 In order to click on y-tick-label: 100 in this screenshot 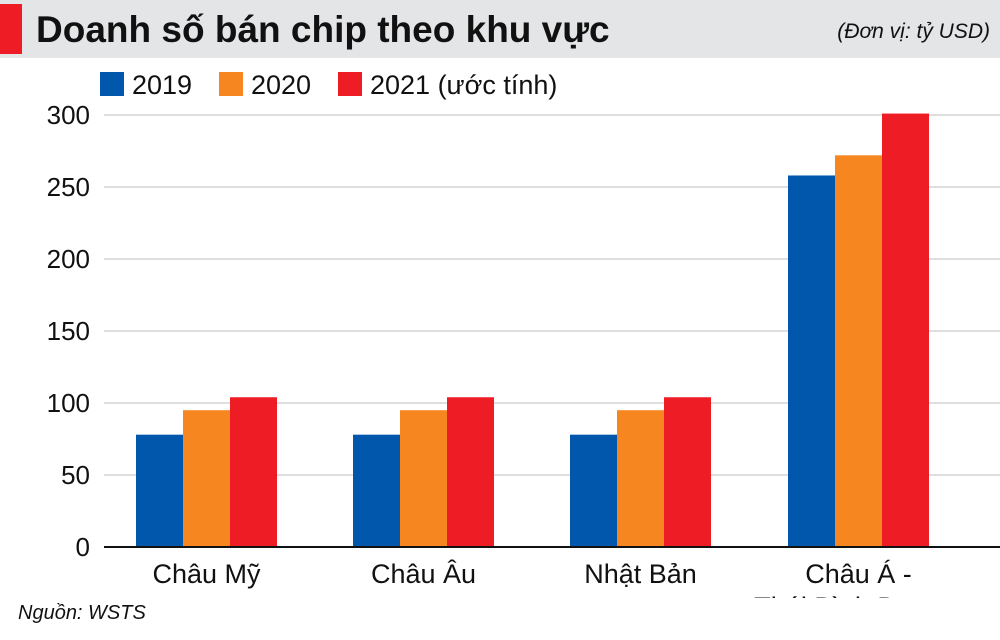, I will do `click(68, 403)`.